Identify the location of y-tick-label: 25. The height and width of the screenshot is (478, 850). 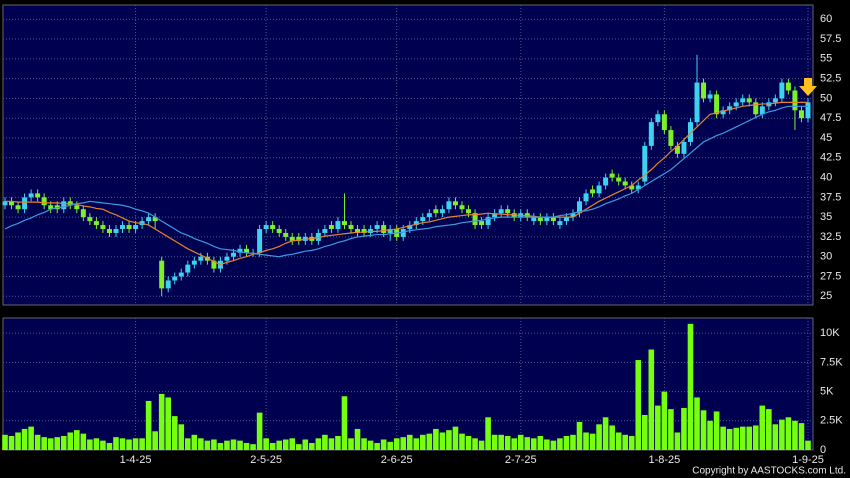
(826, 296).